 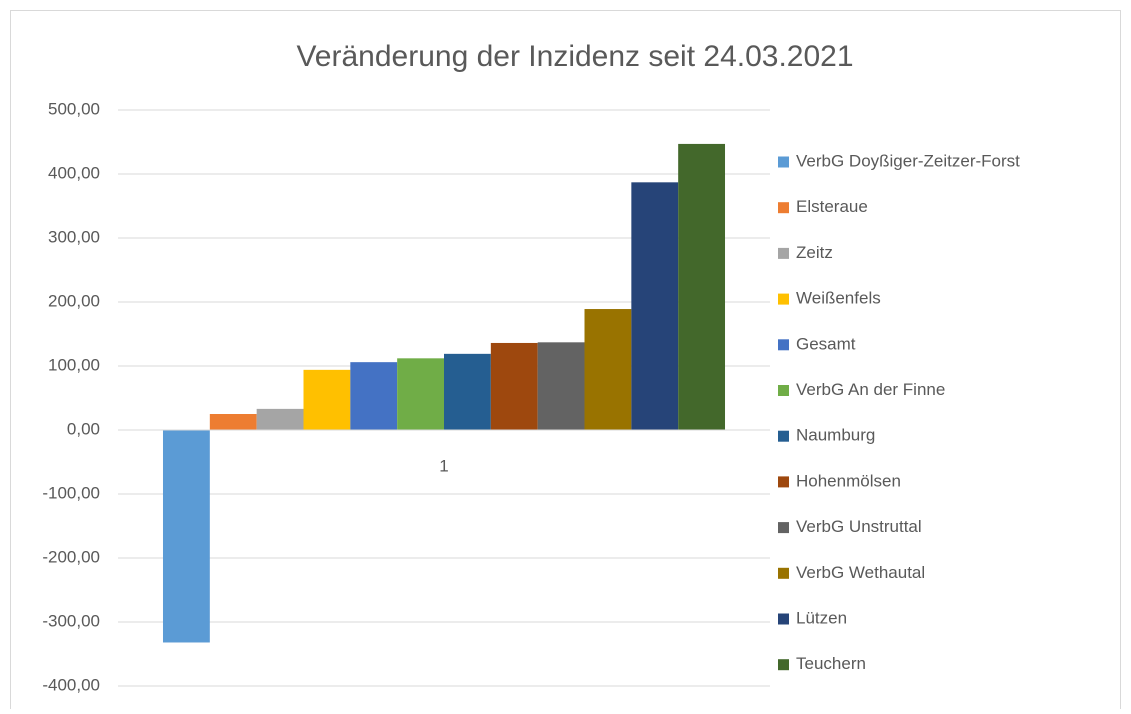 What do you see at coordinates (814, 252) in the screenshot?
I see `legend-label: Zeitz` at bounding box center [814, 252].